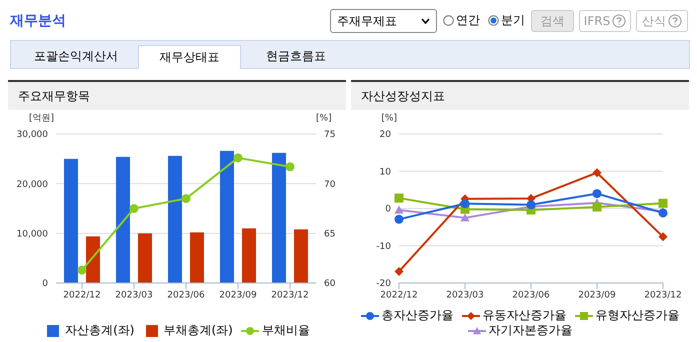 This screenshot has width=697, height=342. I want to click on legend-label: 부채총계(좌), so click(198, 330).